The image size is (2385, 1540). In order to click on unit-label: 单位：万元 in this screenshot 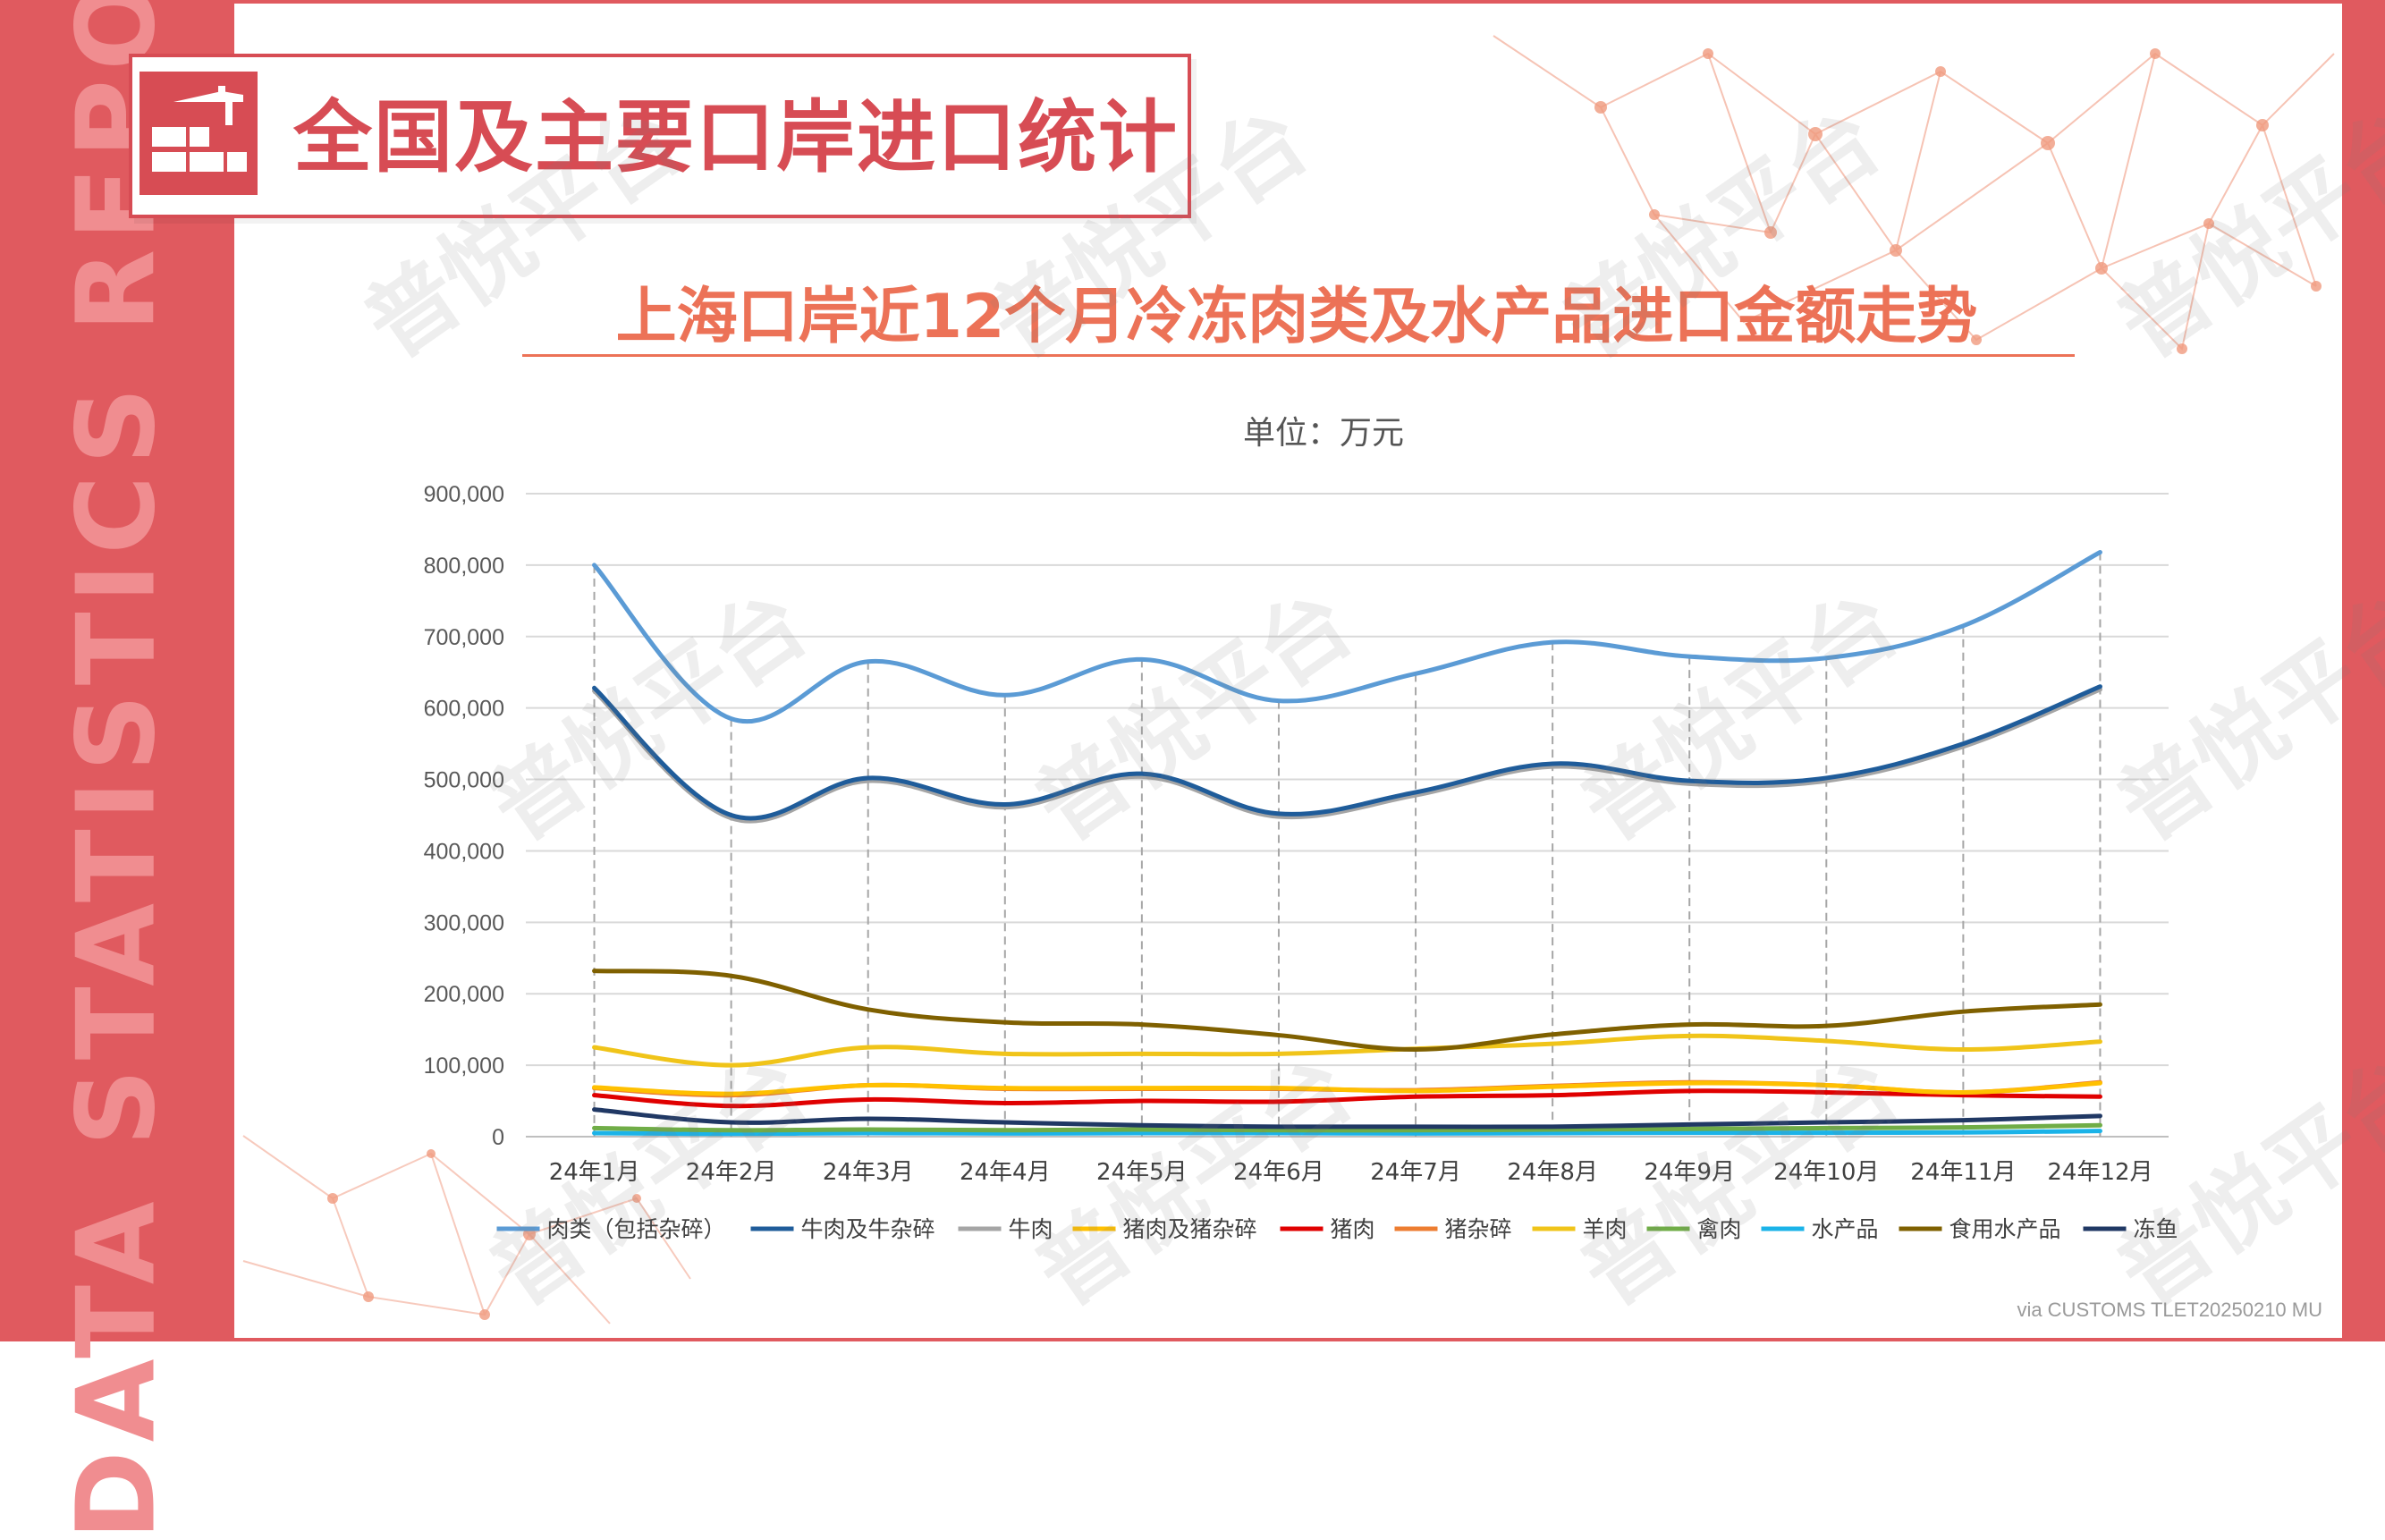, I will do `click(1323, 433)`.